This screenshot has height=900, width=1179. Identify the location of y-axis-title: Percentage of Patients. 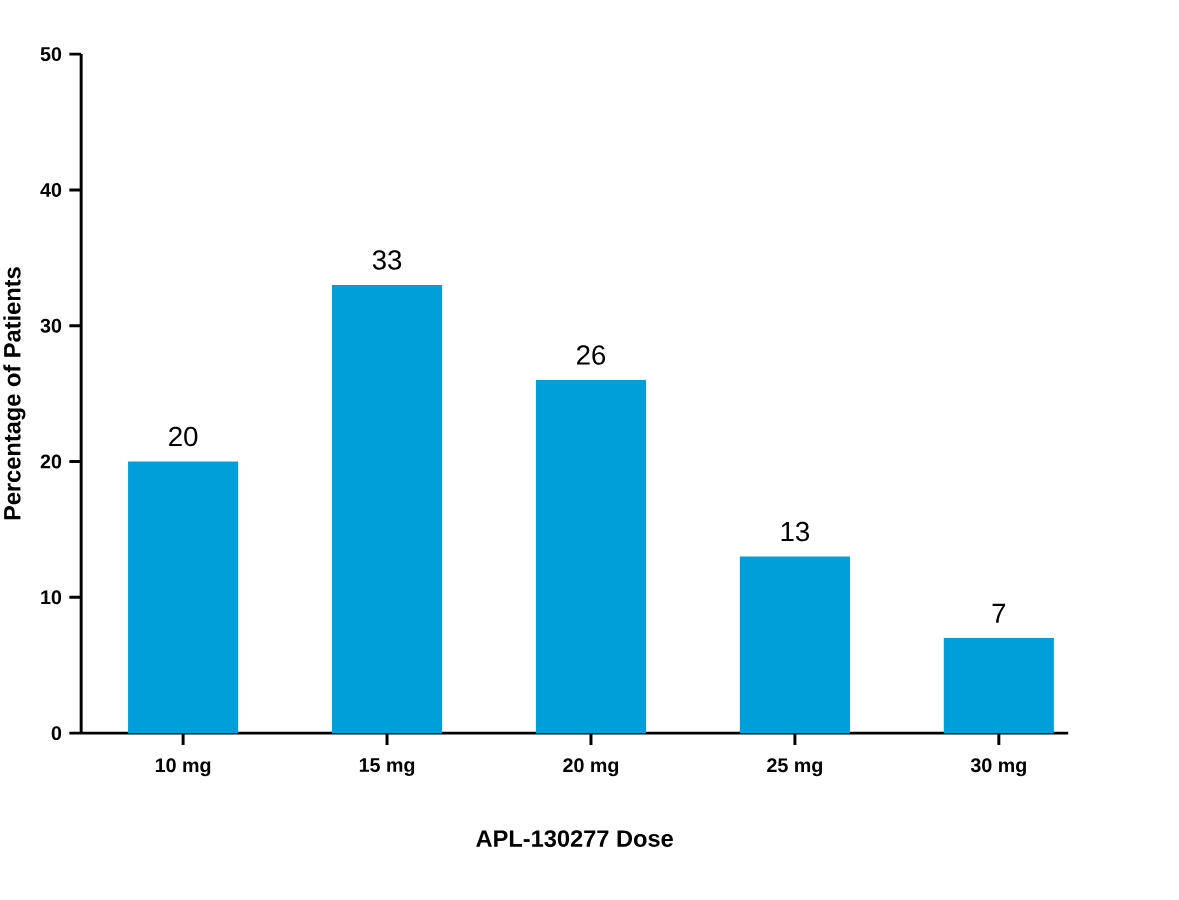
(14, 393).